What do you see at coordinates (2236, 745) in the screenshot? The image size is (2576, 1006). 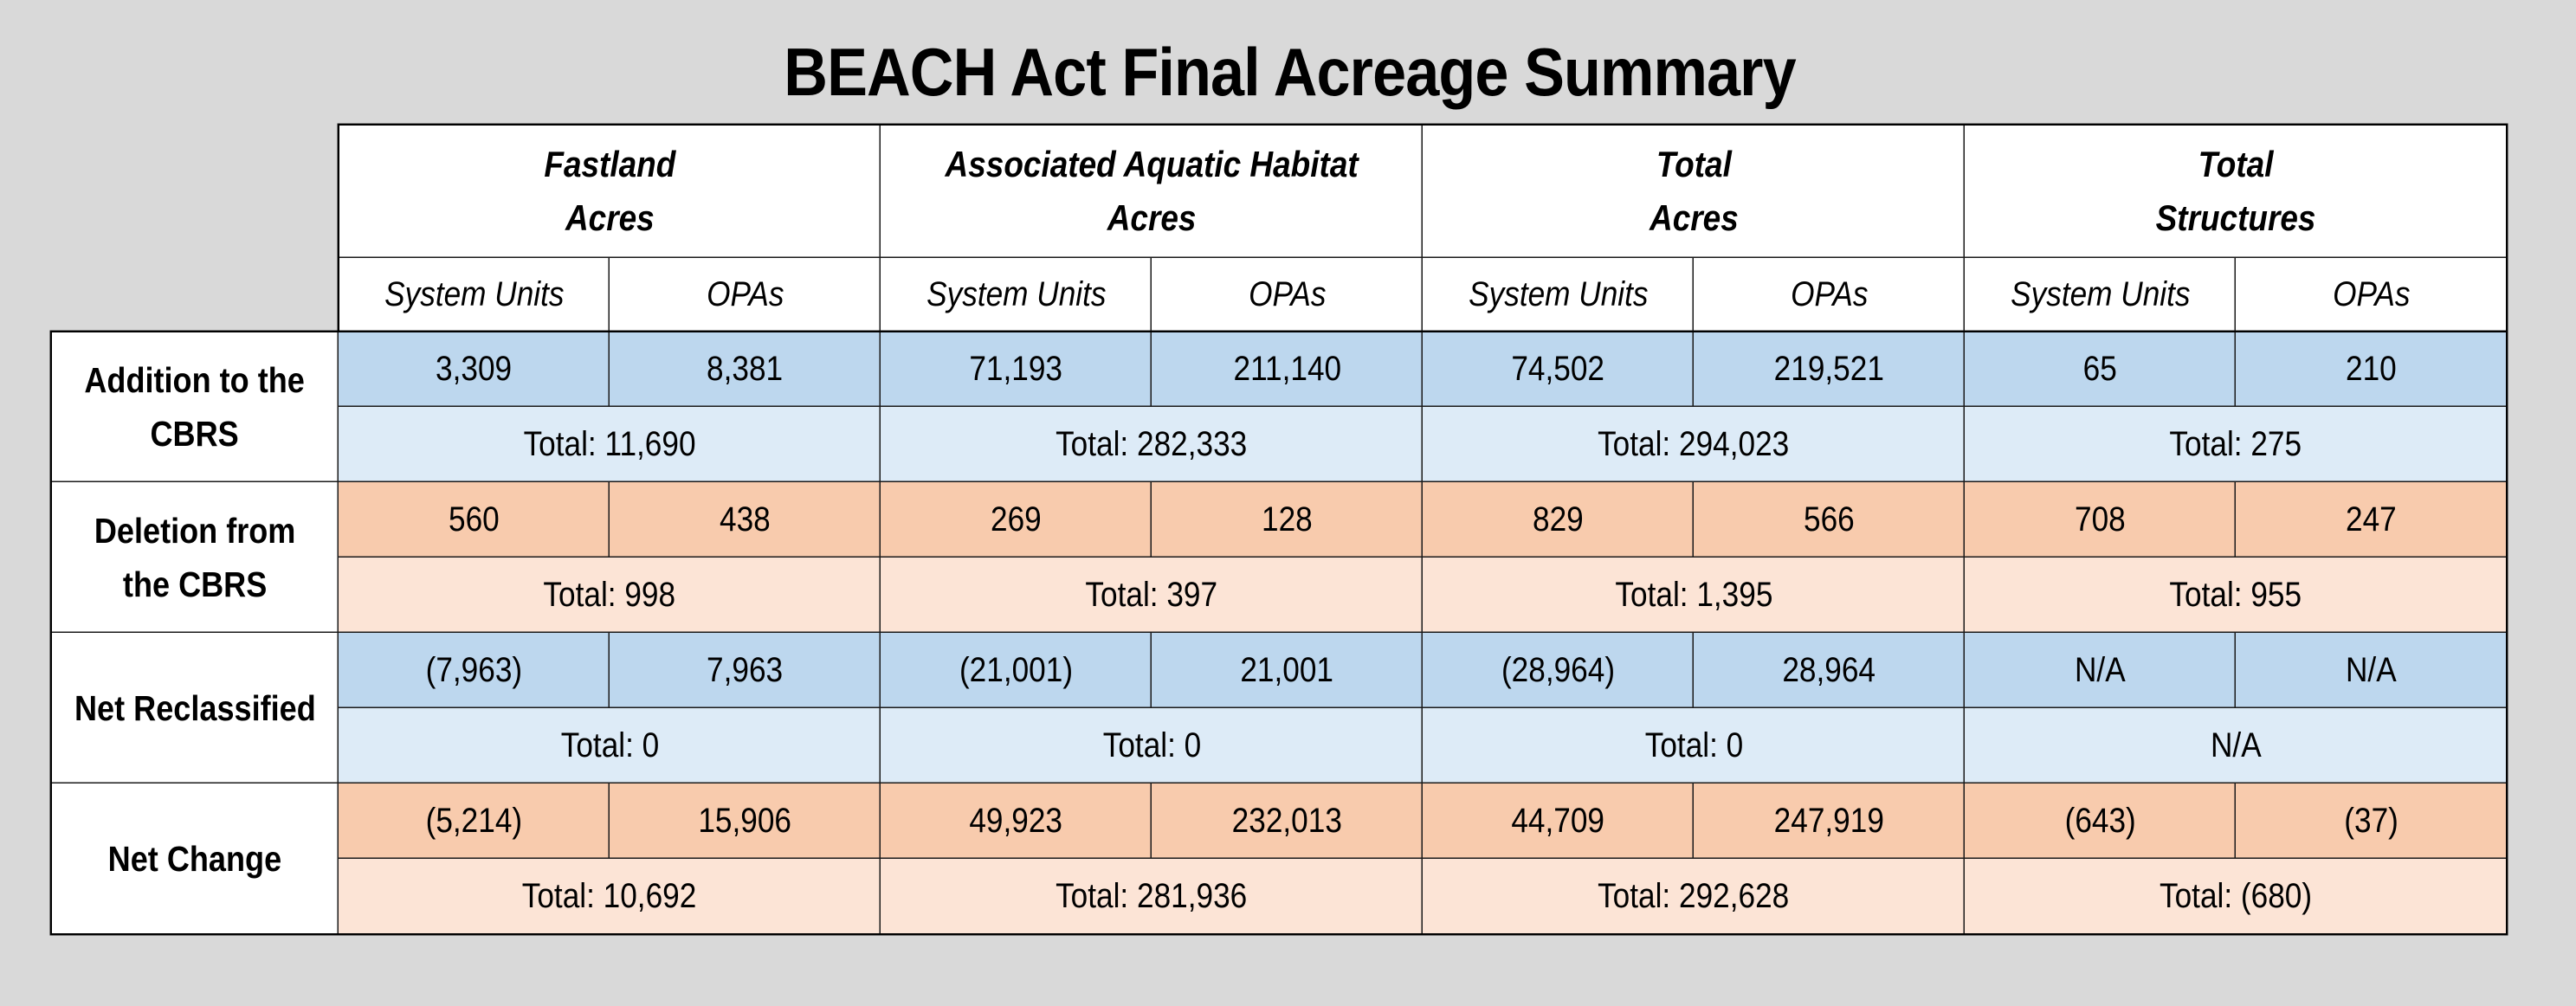 I see `total-cell-text: N/A` at bounding box center [2236, 745].